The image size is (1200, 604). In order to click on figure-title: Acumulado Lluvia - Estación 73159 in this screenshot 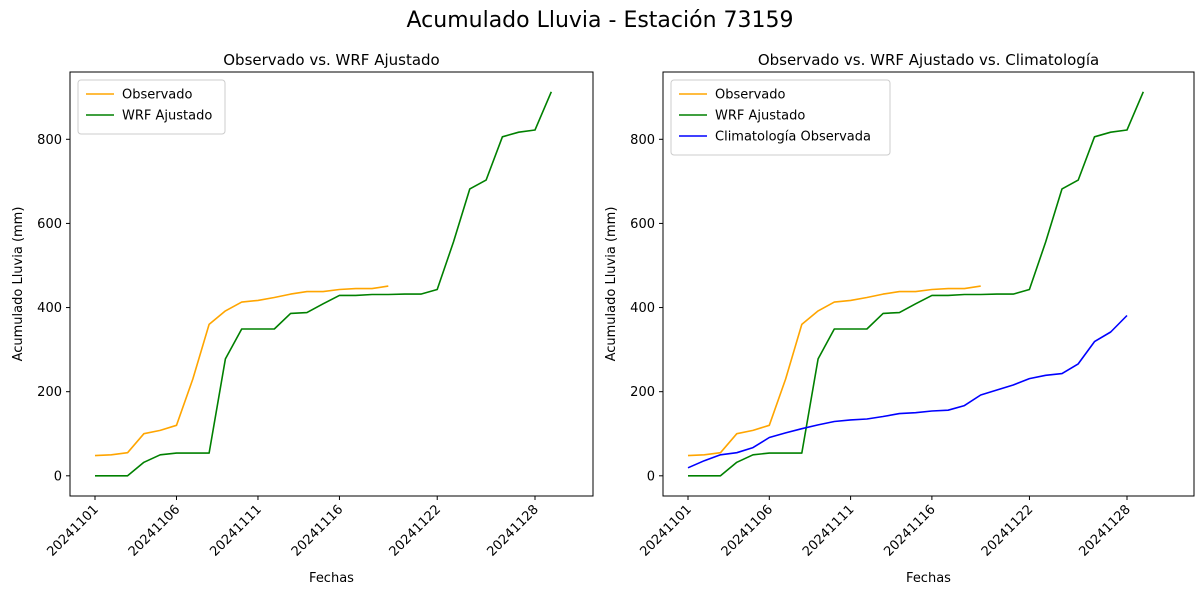, I will do `click(600, 20)`.